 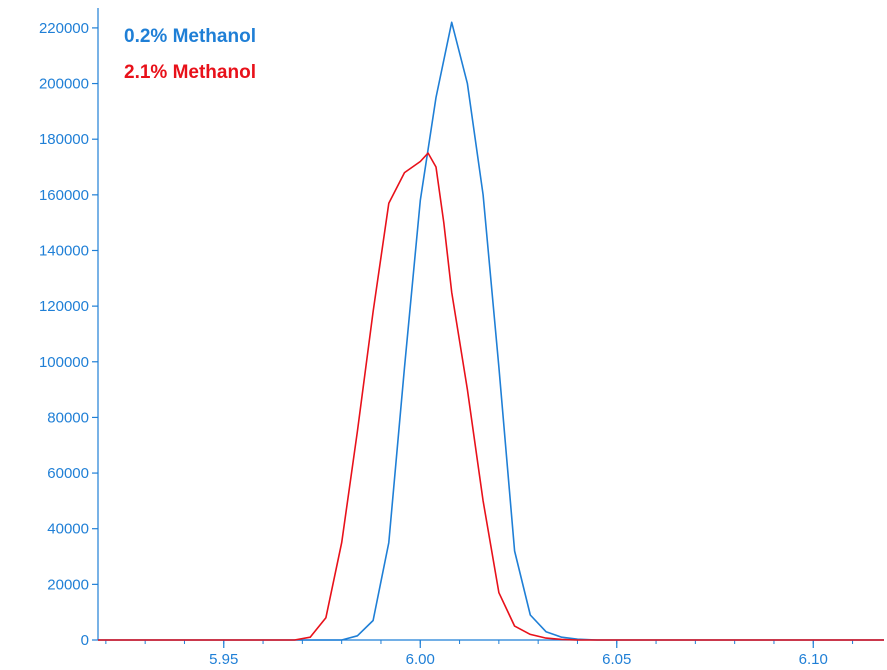 I want to click on y-tick-label: 180000, so click(x=64, y=139).